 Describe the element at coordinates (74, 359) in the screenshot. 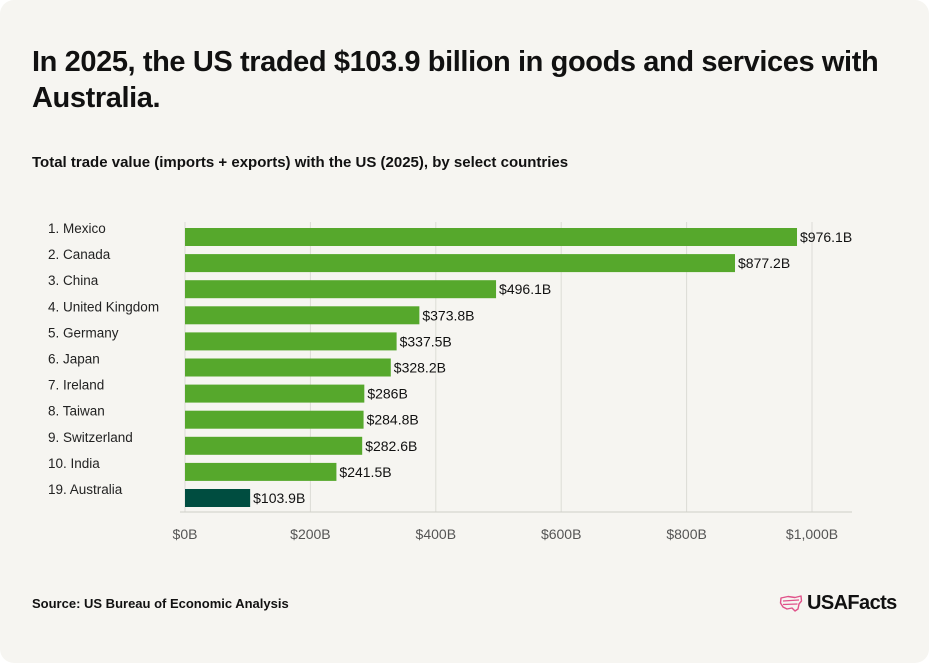

I see `category-label: 6. Japan` at that location.